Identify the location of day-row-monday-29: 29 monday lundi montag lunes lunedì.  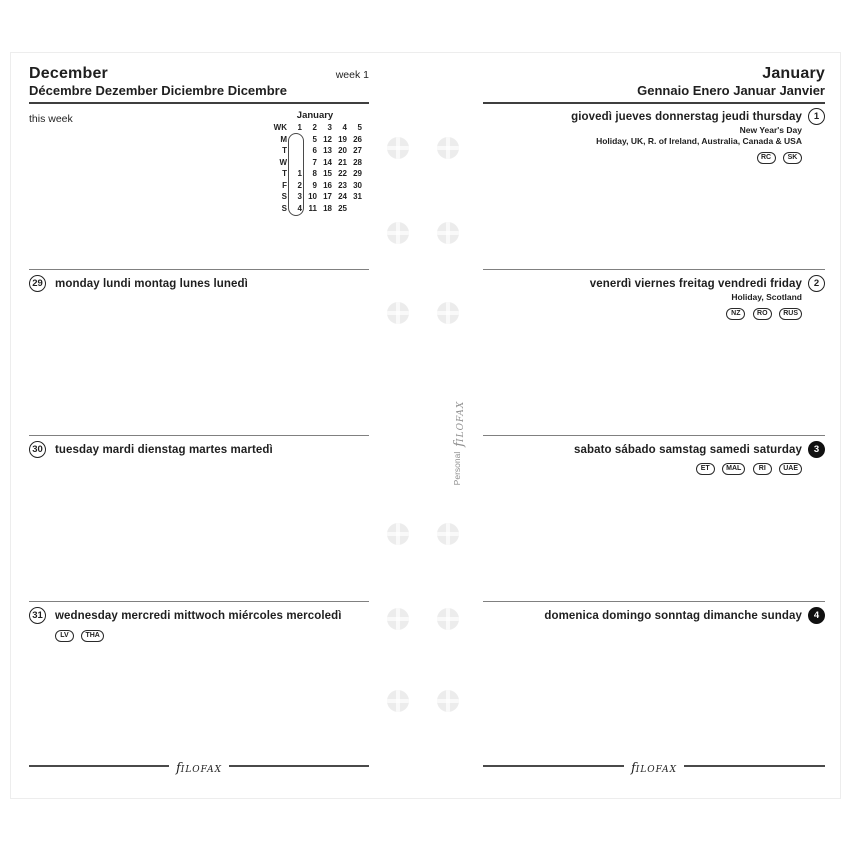
(199, 283).